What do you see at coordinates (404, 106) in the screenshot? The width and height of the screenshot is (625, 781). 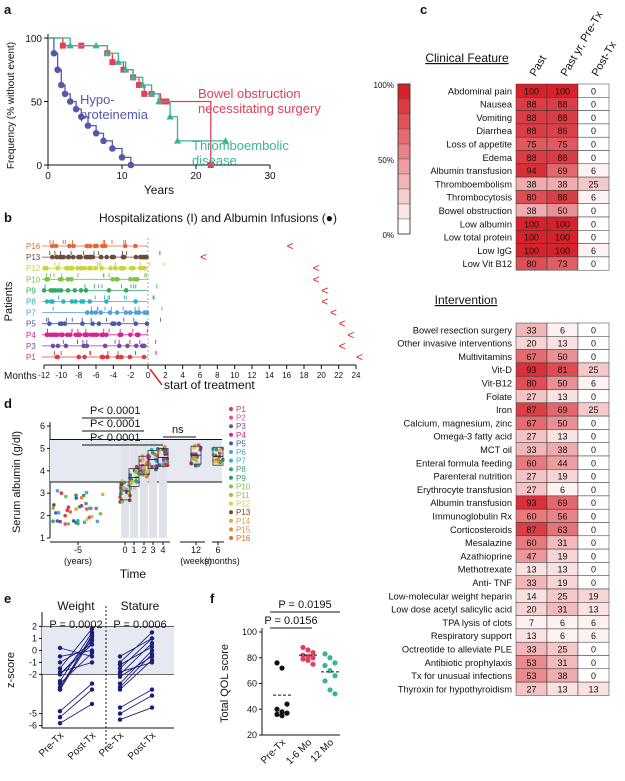 I see `c-scale-swatch` at bounding box center [404, 106].